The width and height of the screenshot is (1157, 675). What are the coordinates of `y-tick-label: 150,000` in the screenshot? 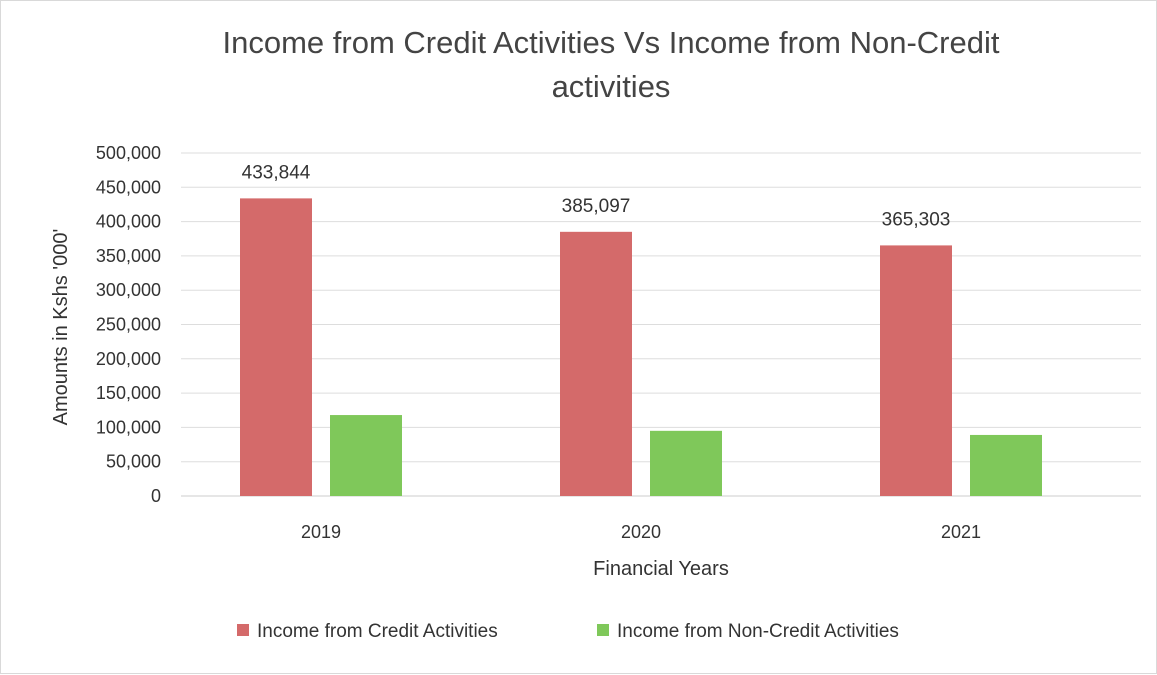 It's located at (128, 393).